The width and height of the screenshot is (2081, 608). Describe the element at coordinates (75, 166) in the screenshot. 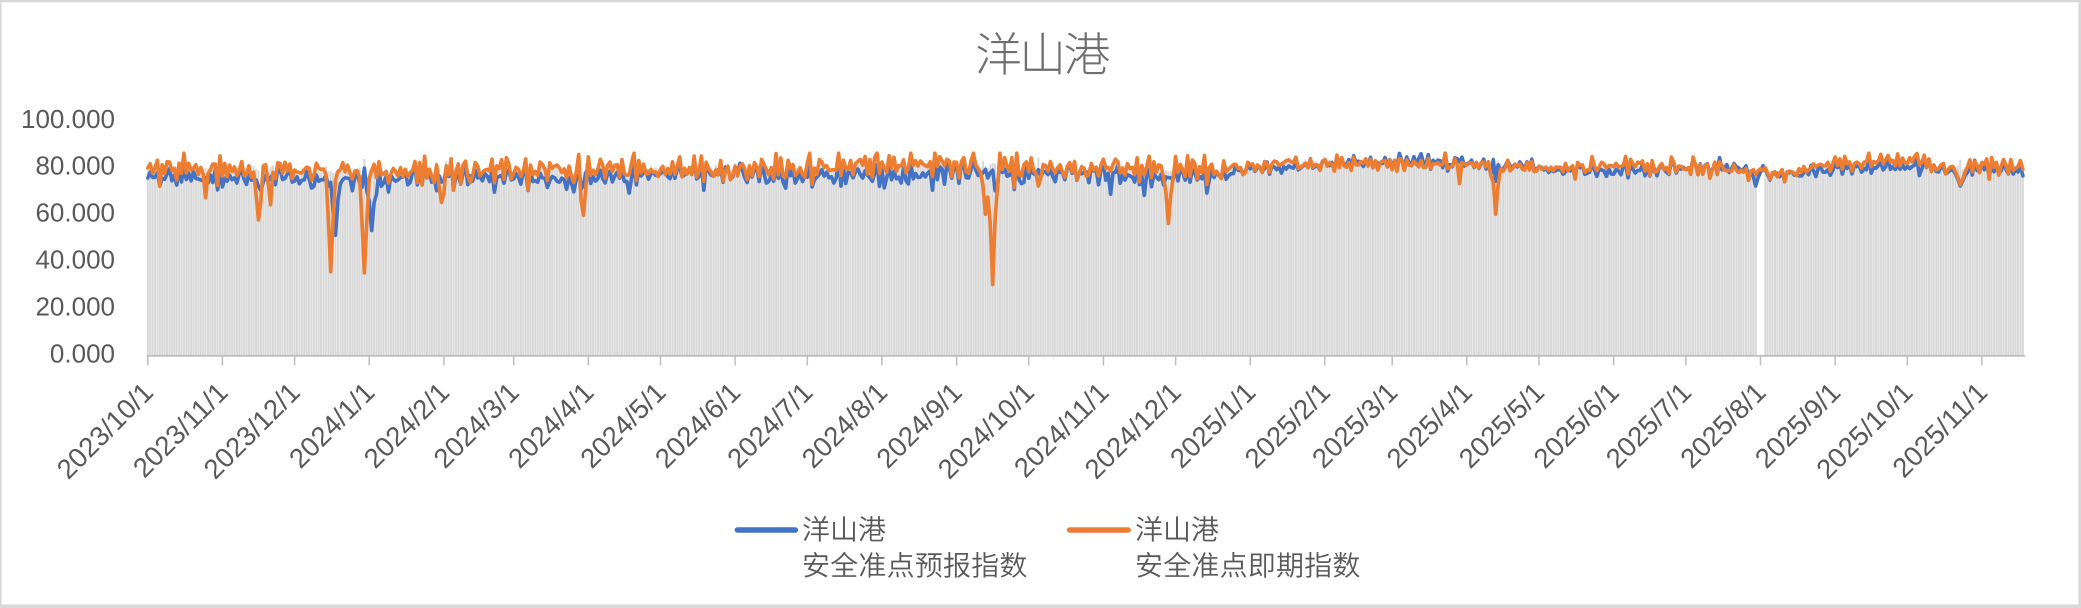

I see `svg-text: 80.000` at that location.